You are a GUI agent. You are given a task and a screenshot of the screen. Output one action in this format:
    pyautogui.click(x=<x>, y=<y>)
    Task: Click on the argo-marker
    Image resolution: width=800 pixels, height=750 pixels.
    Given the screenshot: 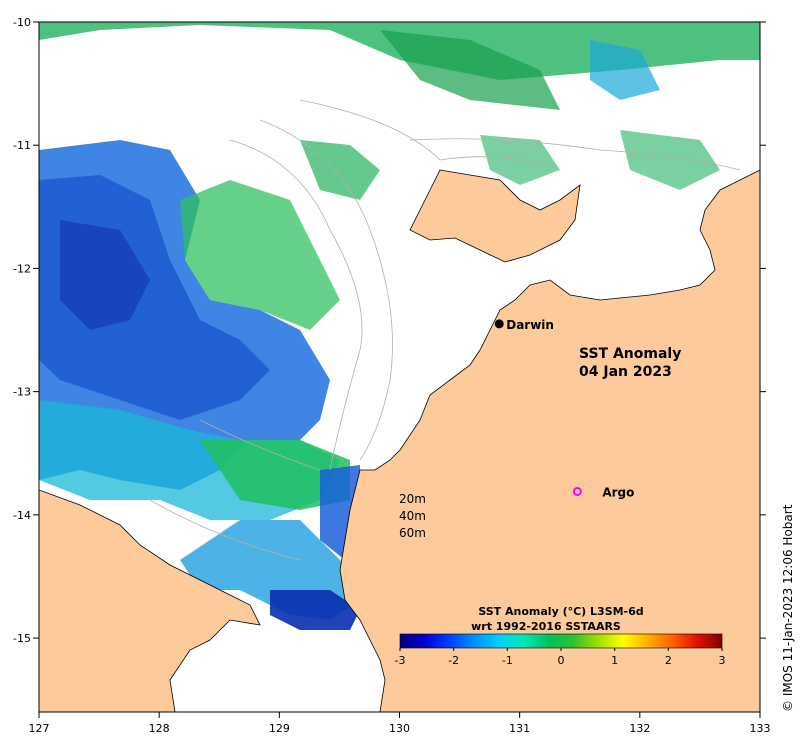 What is the action you would take?
    pyautogui.click(x=577, y=491)
    